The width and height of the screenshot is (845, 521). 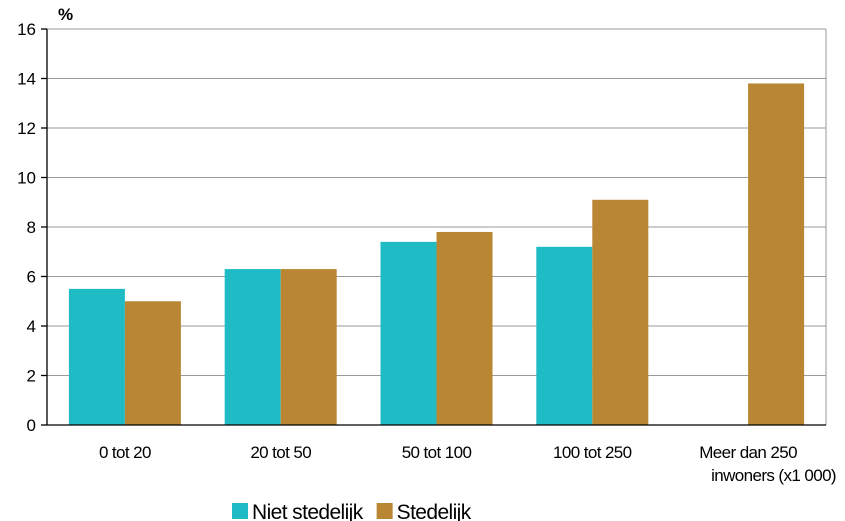 What do you see at coordinates (592, 452) in the screenshot?
I see `x-category-label: 100 tot 250` at bounding box center [592, 452].